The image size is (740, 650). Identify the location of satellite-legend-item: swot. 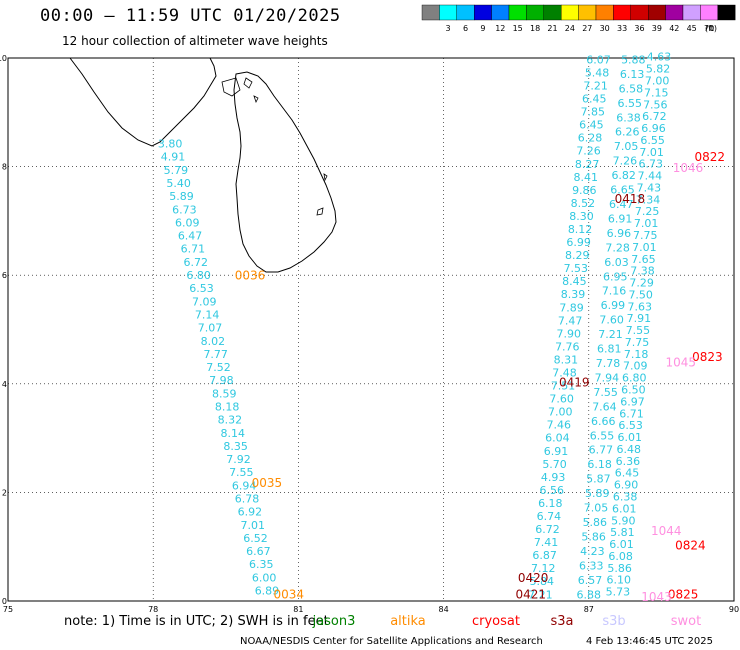
(686, 621).